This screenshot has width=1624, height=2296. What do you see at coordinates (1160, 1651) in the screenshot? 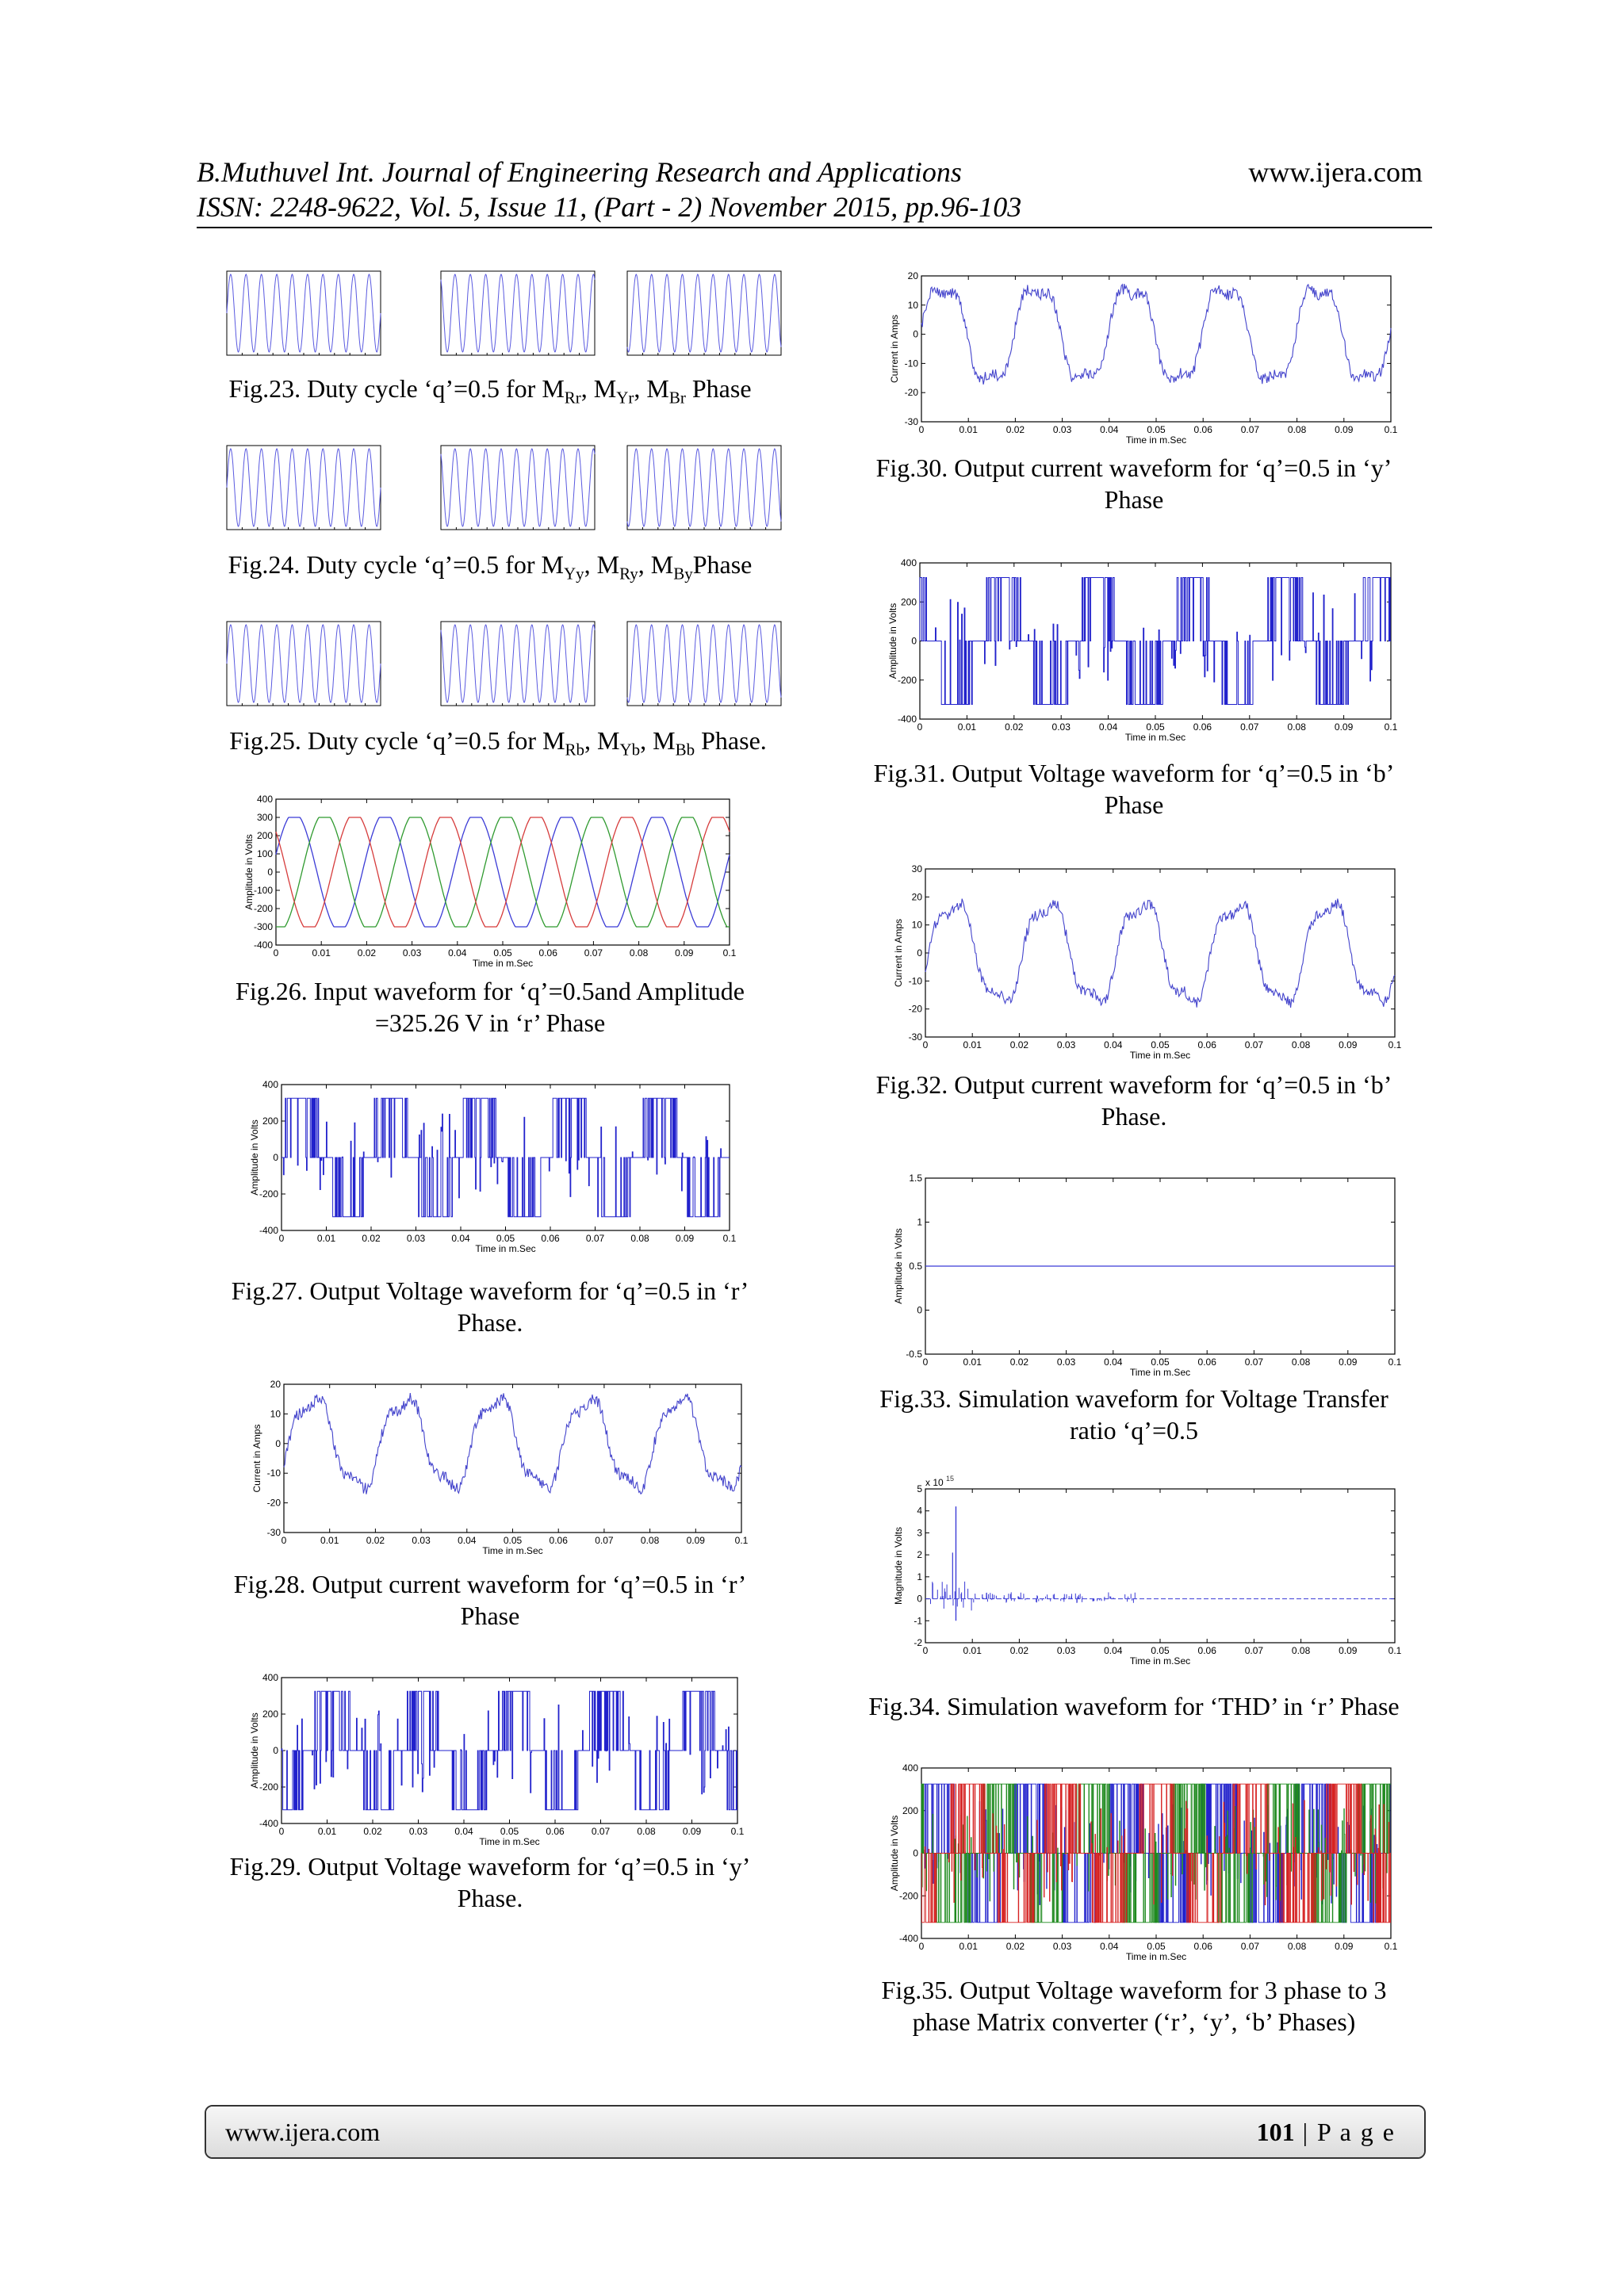
I see `fig34-xtick-label: 0.05` at bounding box center [1160, 1651].